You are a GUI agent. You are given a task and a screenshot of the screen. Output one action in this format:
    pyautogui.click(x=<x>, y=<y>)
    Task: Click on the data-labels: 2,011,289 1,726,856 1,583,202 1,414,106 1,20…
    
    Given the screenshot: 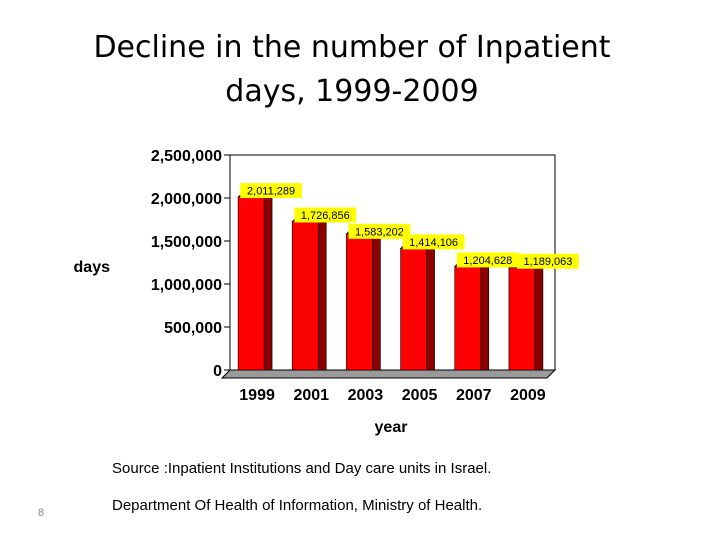 What is the action you would take?
    pyautogui.click(x=409, y=226)
    